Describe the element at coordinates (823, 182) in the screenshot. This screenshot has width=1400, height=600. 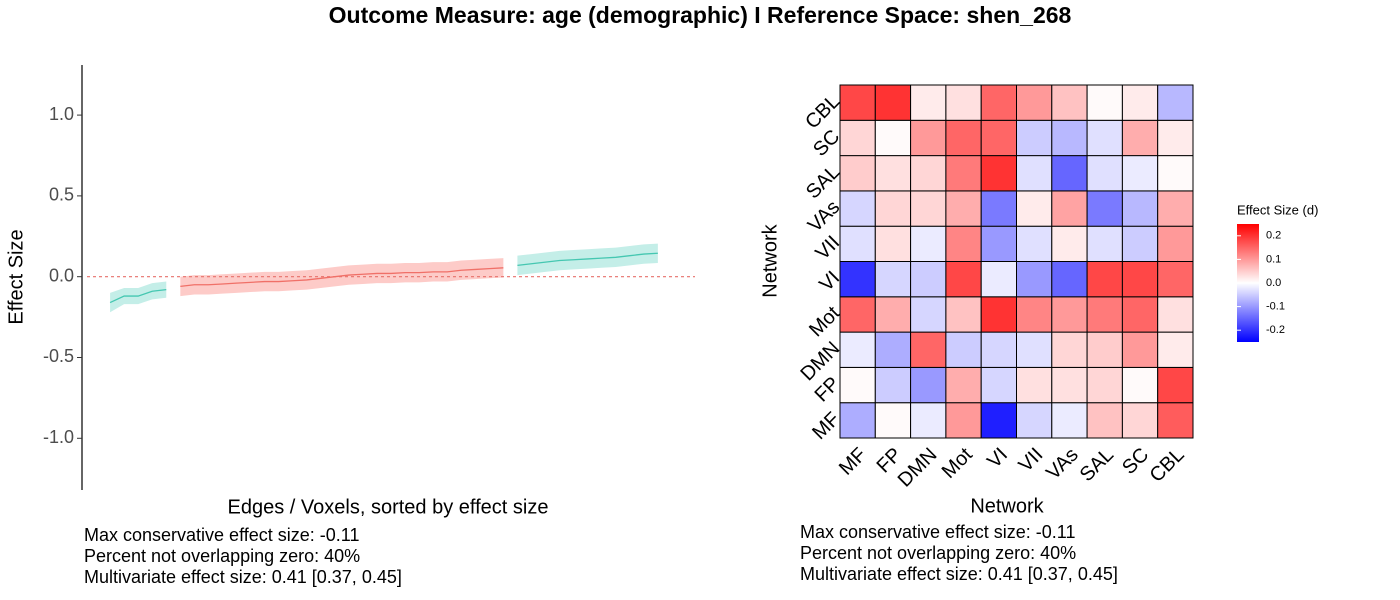
I see `y-tick-label: SAL` at that location.